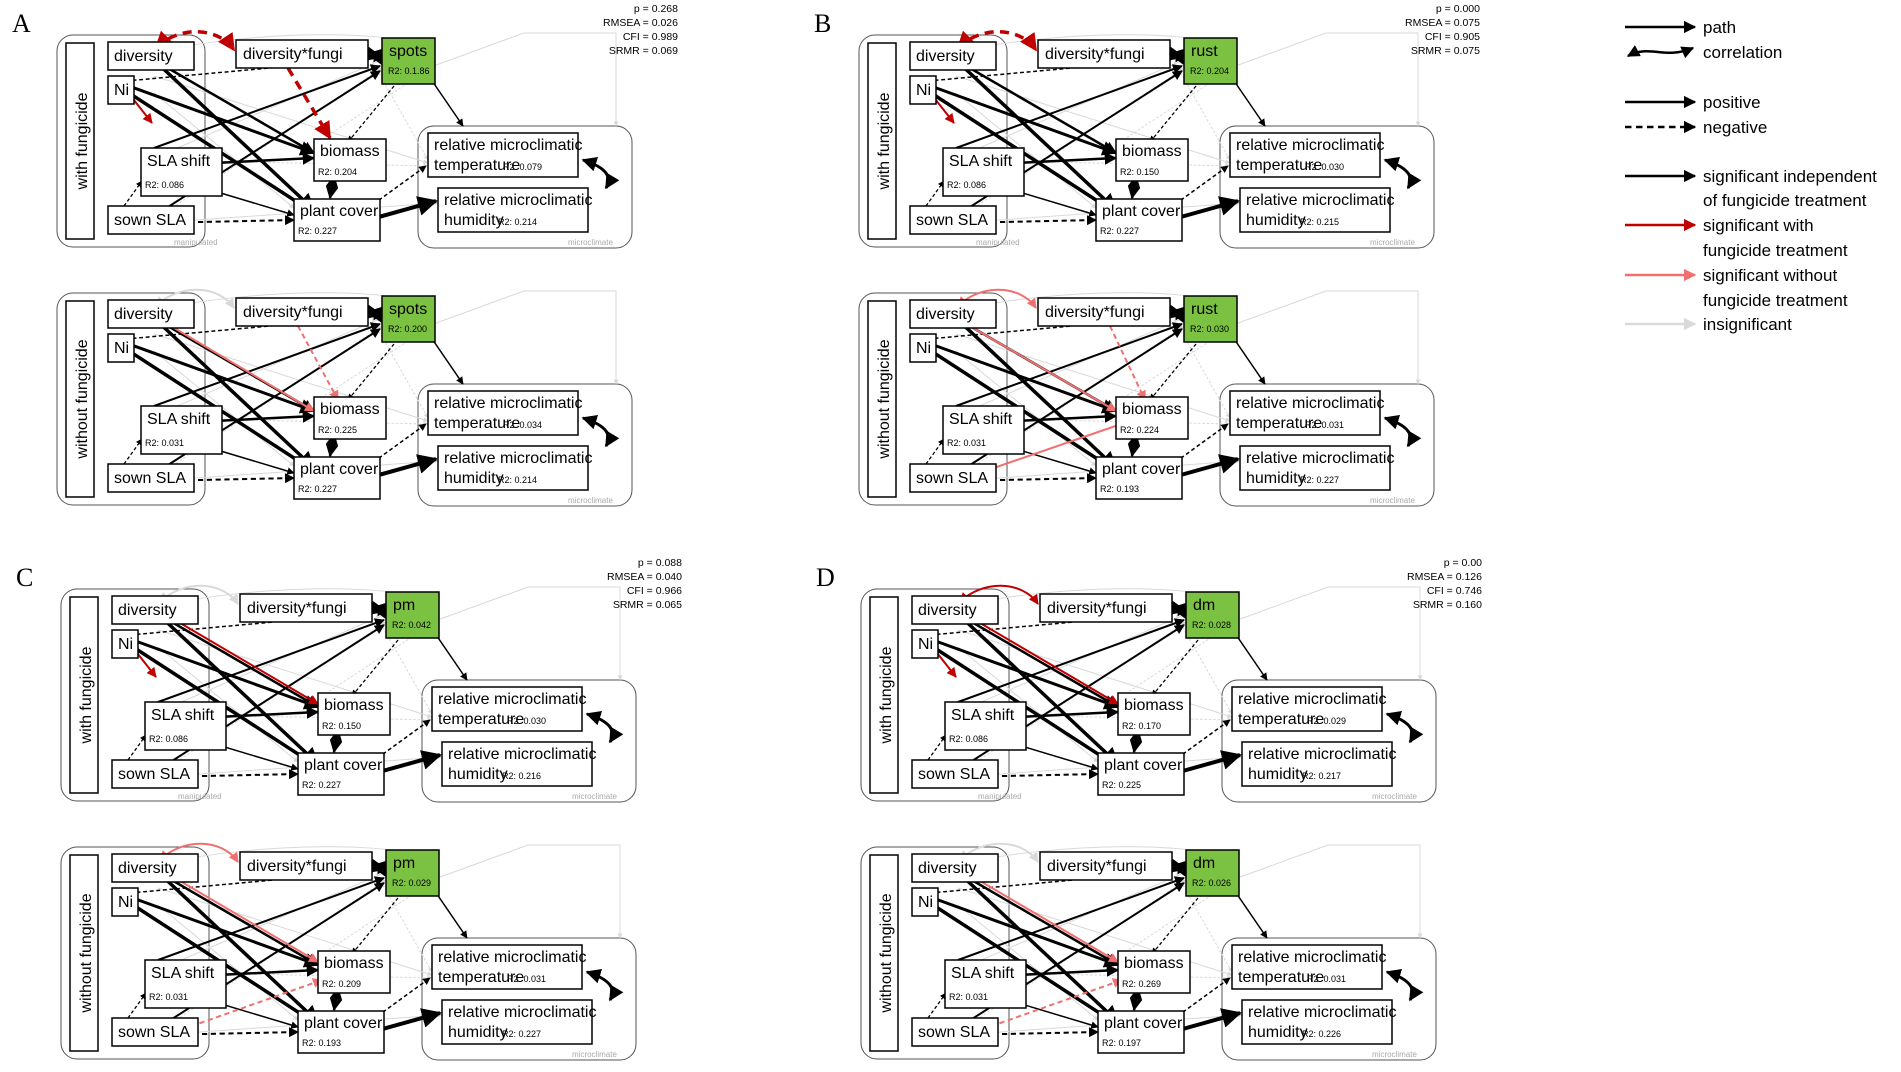 Image resolution: width=1901 pixels, height=1072 pixels. I want to click on legend-with-1: significant with, so click(1758, 225).